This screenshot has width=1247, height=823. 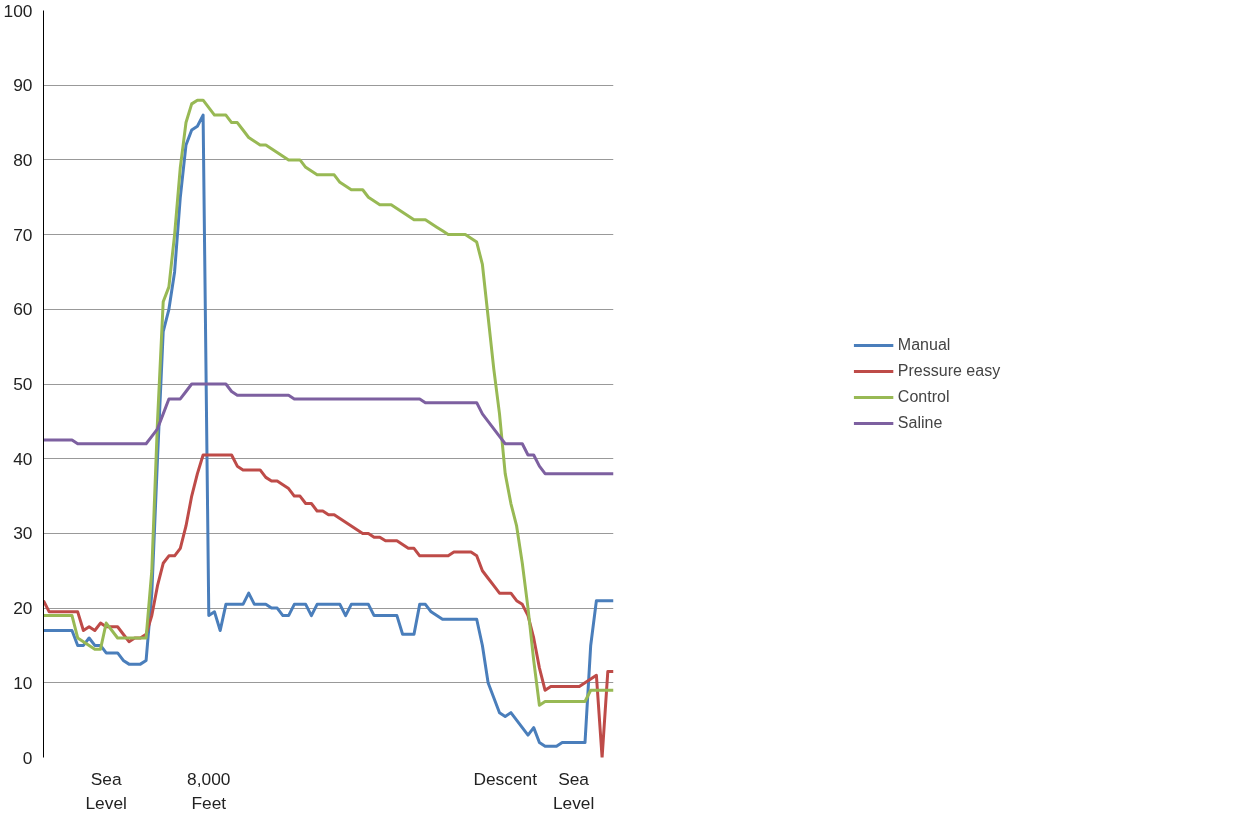 What do you see at coordinates (924, 344) in the screenshot?
I see `legend-label: Manual` at bounding box center [924, 344].